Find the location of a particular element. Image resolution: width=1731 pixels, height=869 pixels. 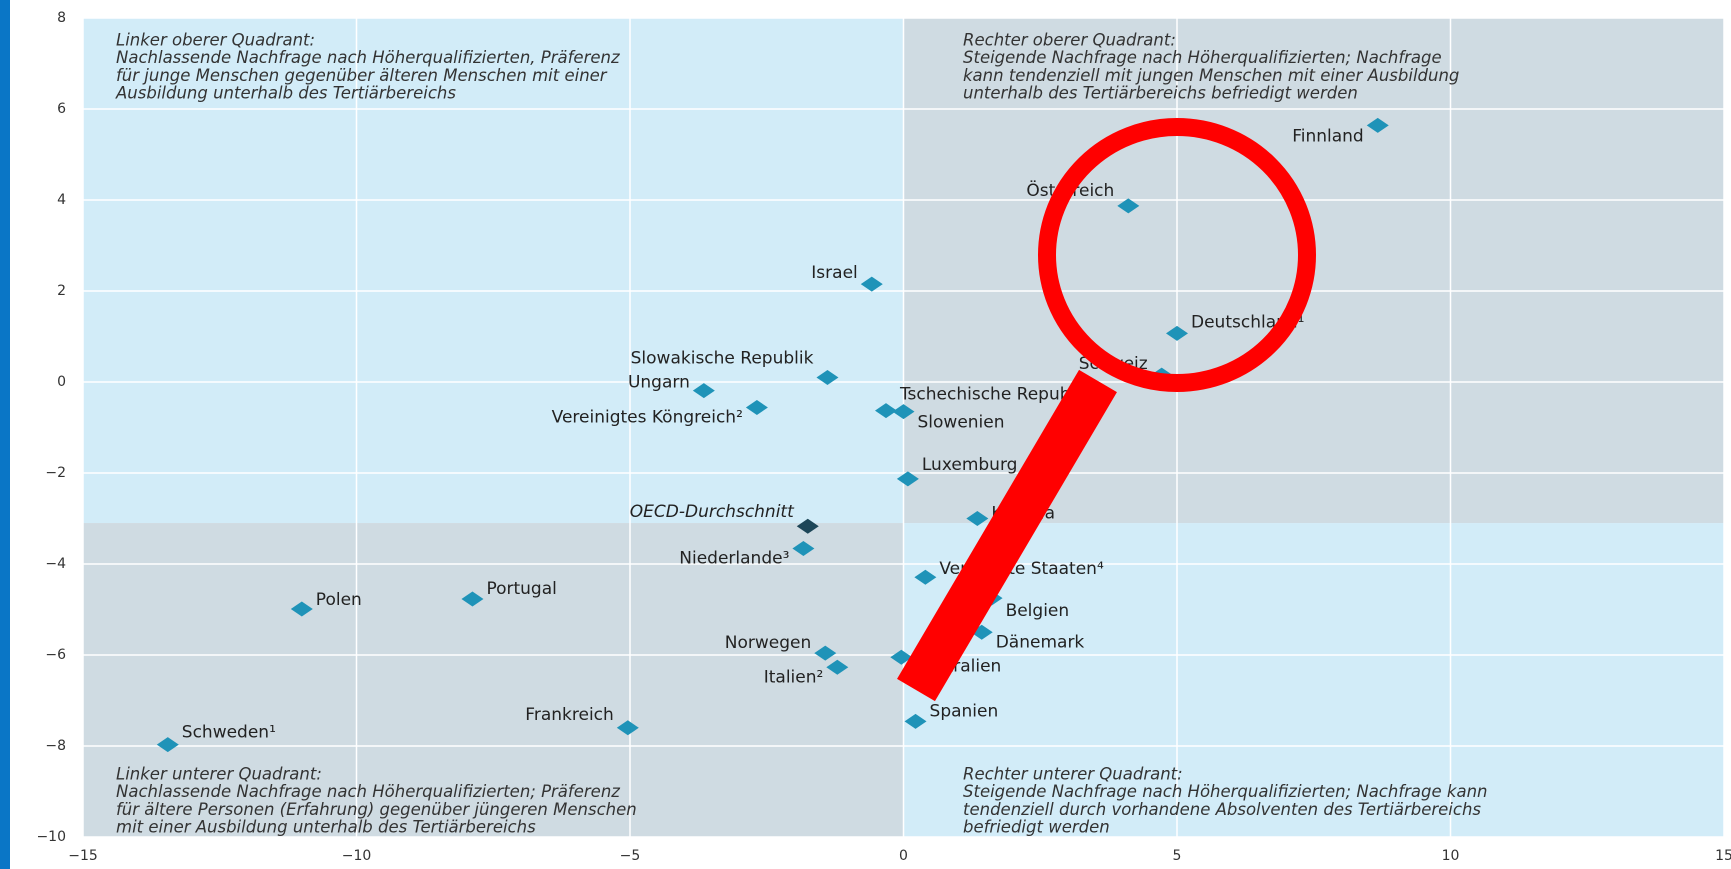

point-label: Dänemark is located at coordinates (1040, 642).